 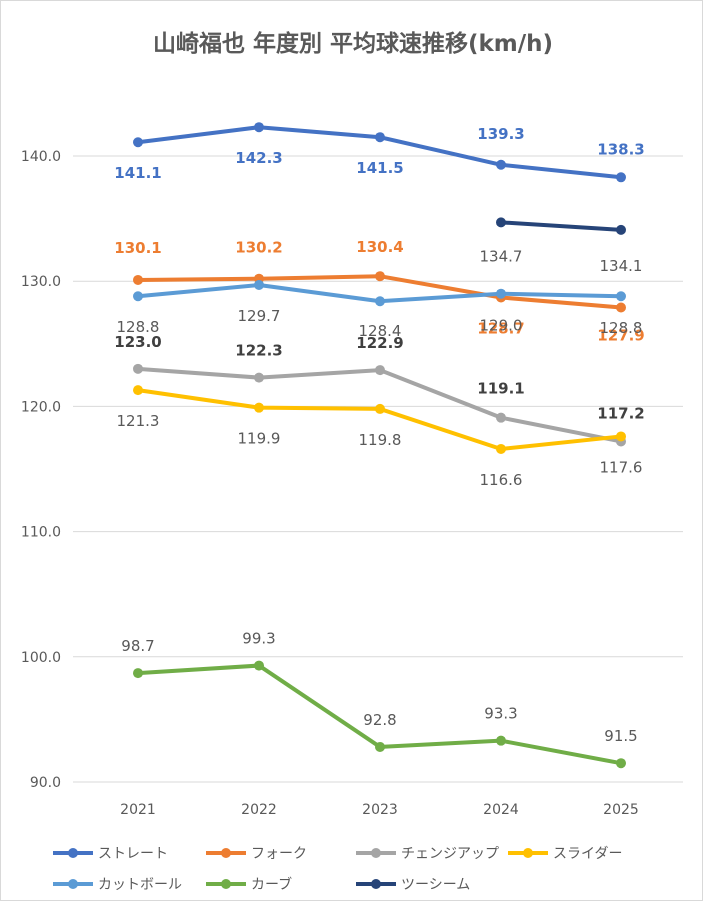 What do you see at coordinates (45, 783) in the screenshot?
I see `y-tick-label: 90.0` at bounding box center [45, 783].